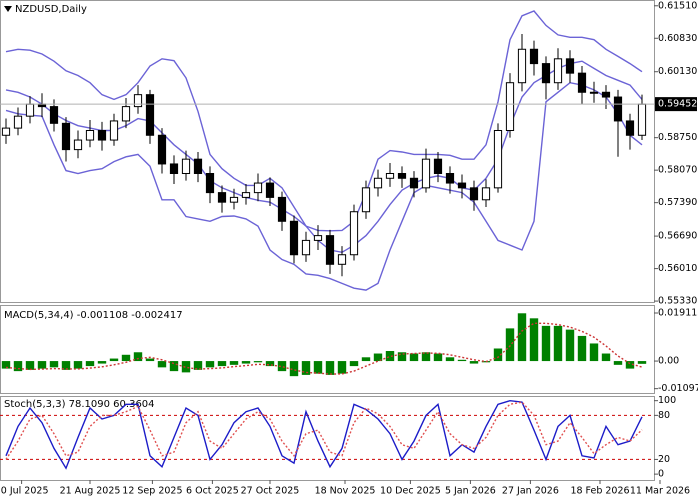  What do you see at coordinates (660, 491) in the screenshot?
I see `x-tick-label: 11 Mar 2026` at bounding box center [660, 491].